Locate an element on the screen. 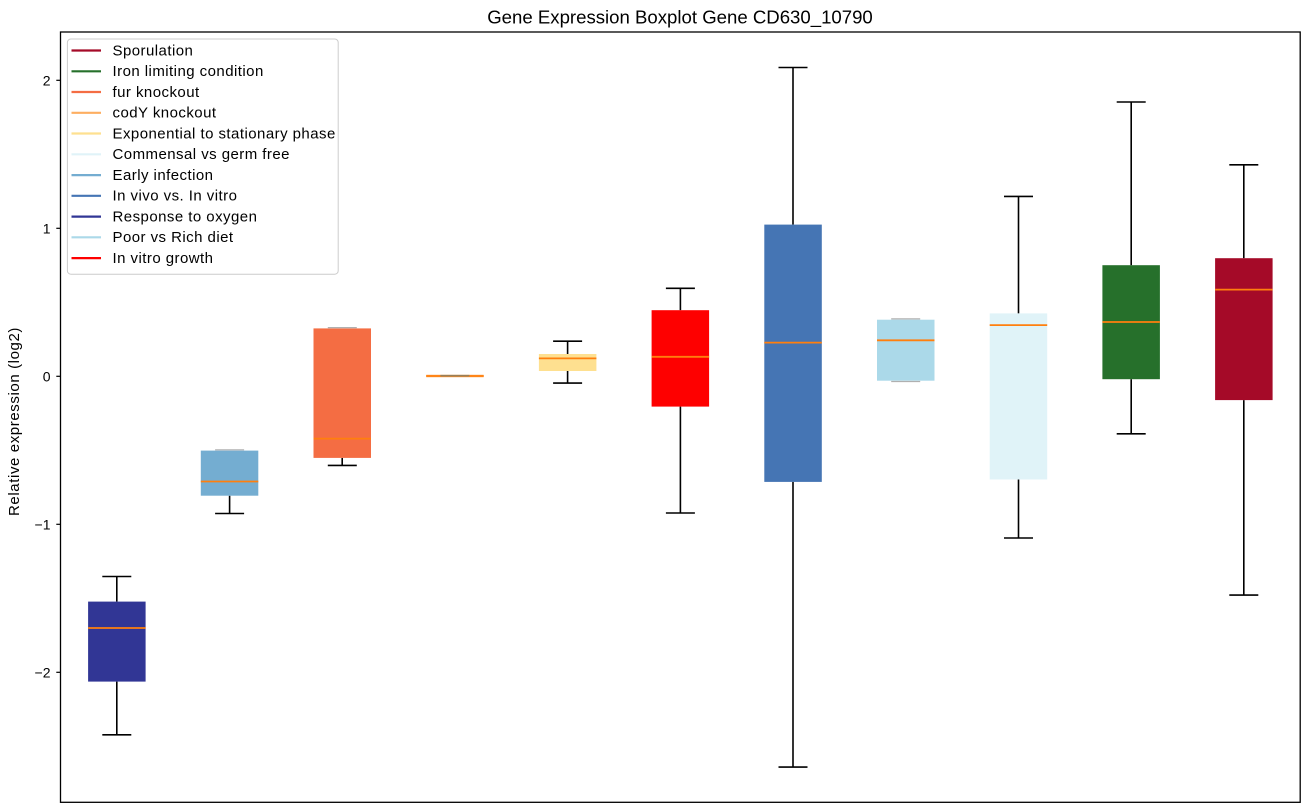 The image size is (1309, 812). svg-text: 1 is located at coordinates (47, 229).